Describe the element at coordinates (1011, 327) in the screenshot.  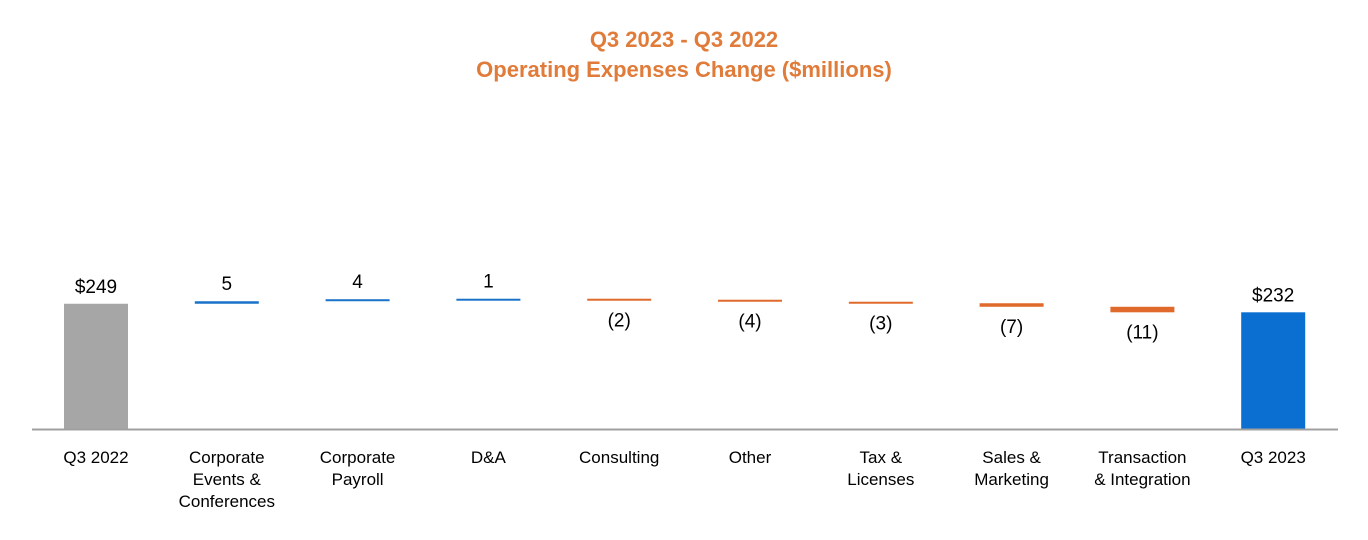
I see `data-label-7: (7)` at that location.